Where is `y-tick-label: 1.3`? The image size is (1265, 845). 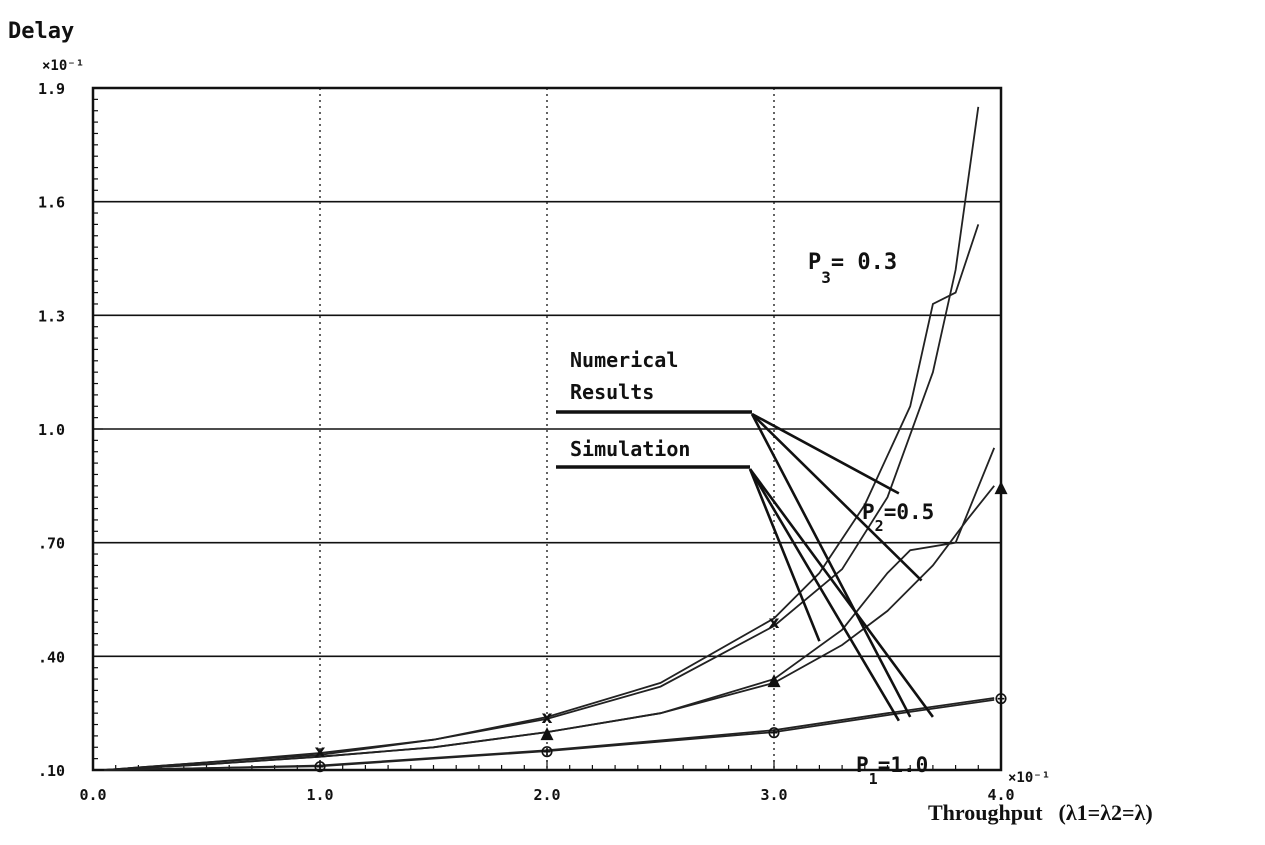
y-tick-label: 1.3 is located at coordinates (51, 316).